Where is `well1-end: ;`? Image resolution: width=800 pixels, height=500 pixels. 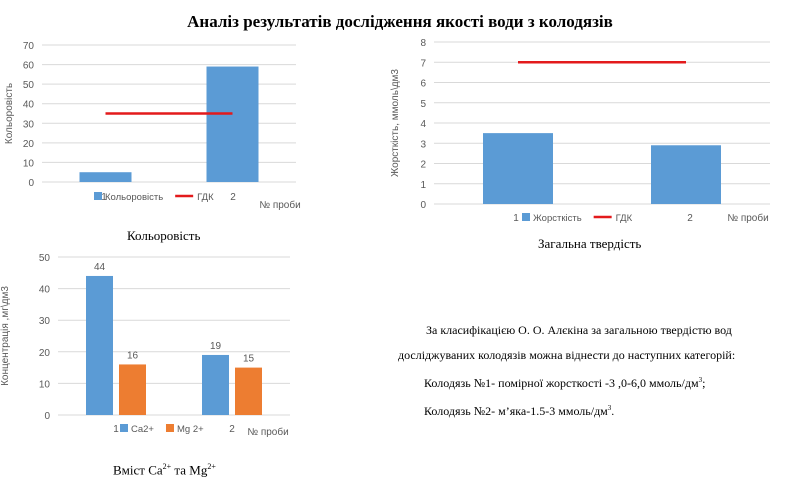
well1-end: ; is located at coordinates (704, 383).